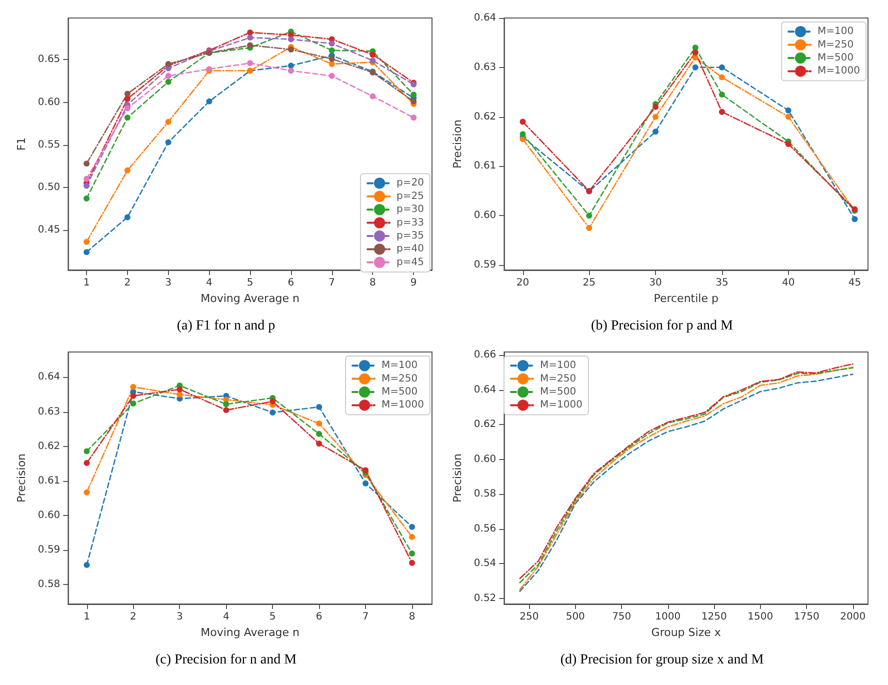 The height and width of the screenshot is (685, 888). What do you see at coordinates (179, 617) in the screenshot?
I see `x-tick-label: 3` at bounding box center [179, 617].